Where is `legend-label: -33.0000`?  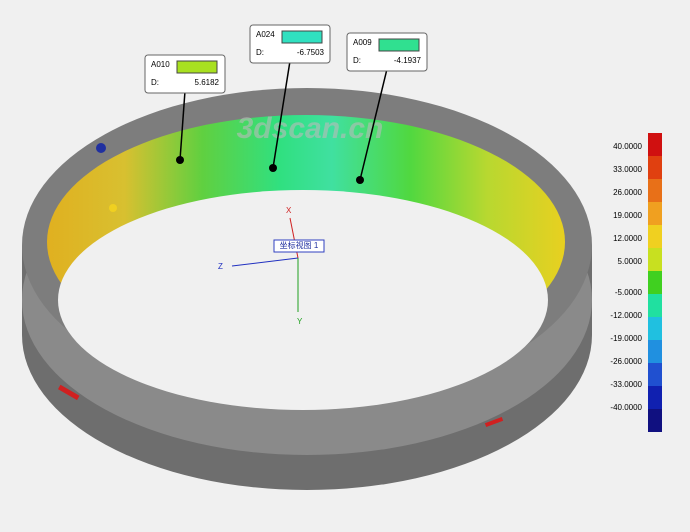 legend-label: -33.0000 is located at coordinates (626, 384).